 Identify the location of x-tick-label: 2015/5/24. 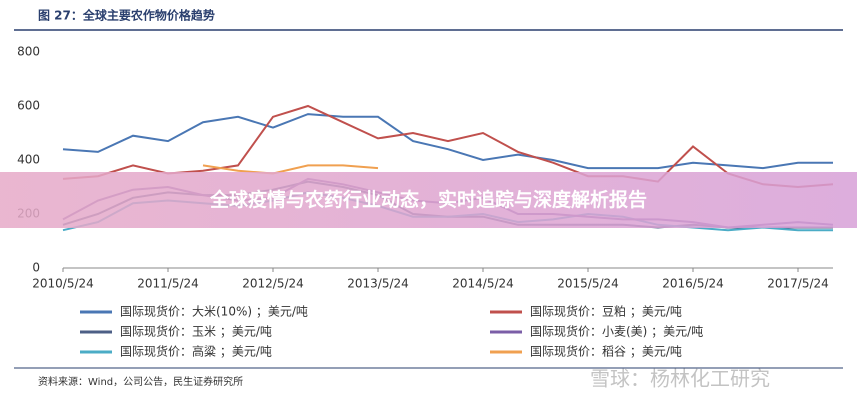
(588, 284).